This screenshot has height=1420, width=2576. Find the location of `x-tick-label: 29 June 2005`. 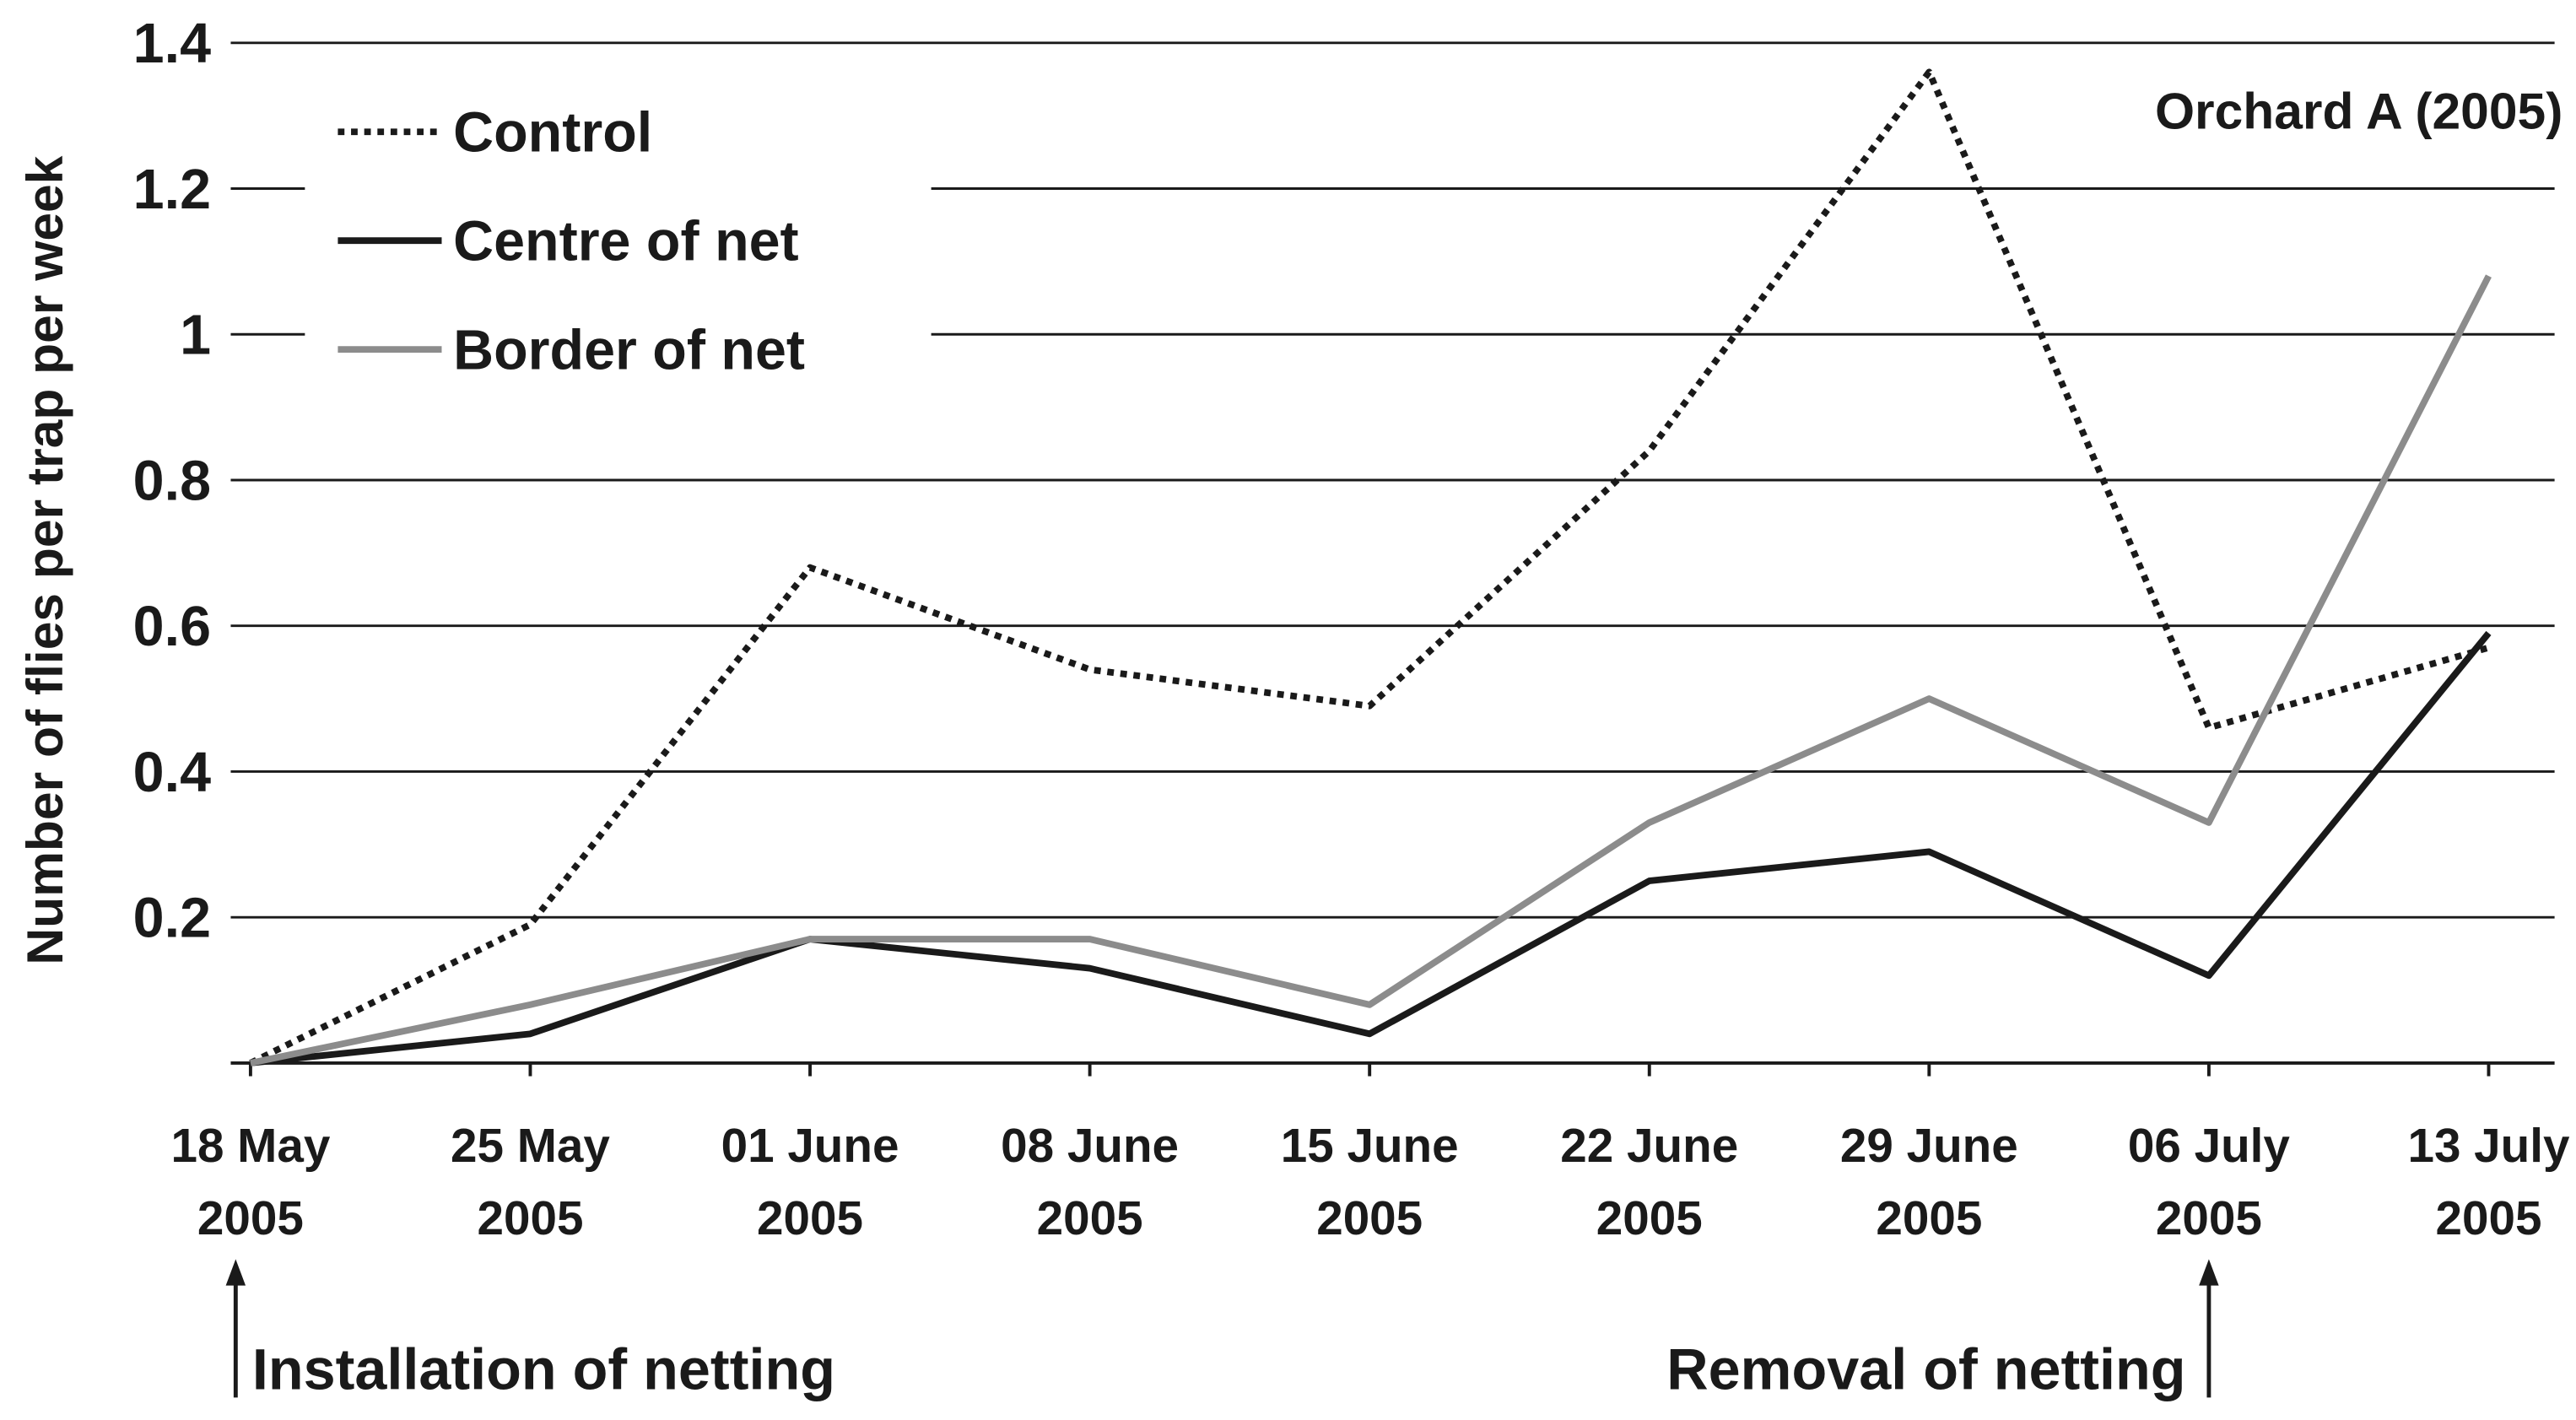

x-tick-label: 29 June 2005 is located at coordinates (1929, 1182).